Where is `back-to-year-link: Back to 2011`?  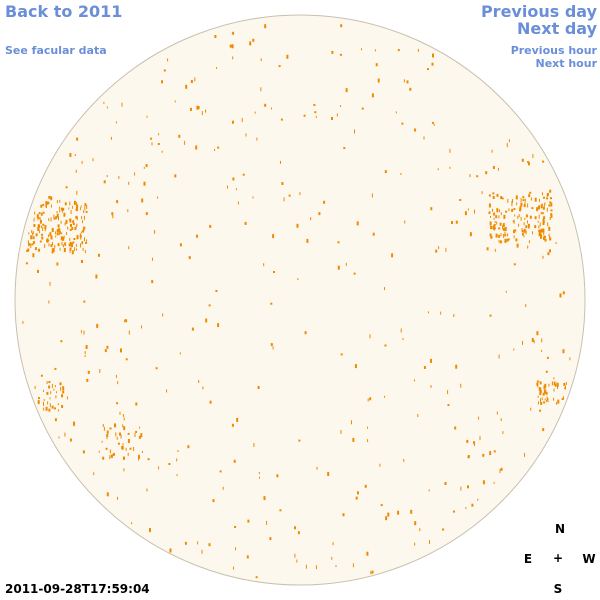
back-to-year-link: Back to 2011 is located at coordinates (64, 11).